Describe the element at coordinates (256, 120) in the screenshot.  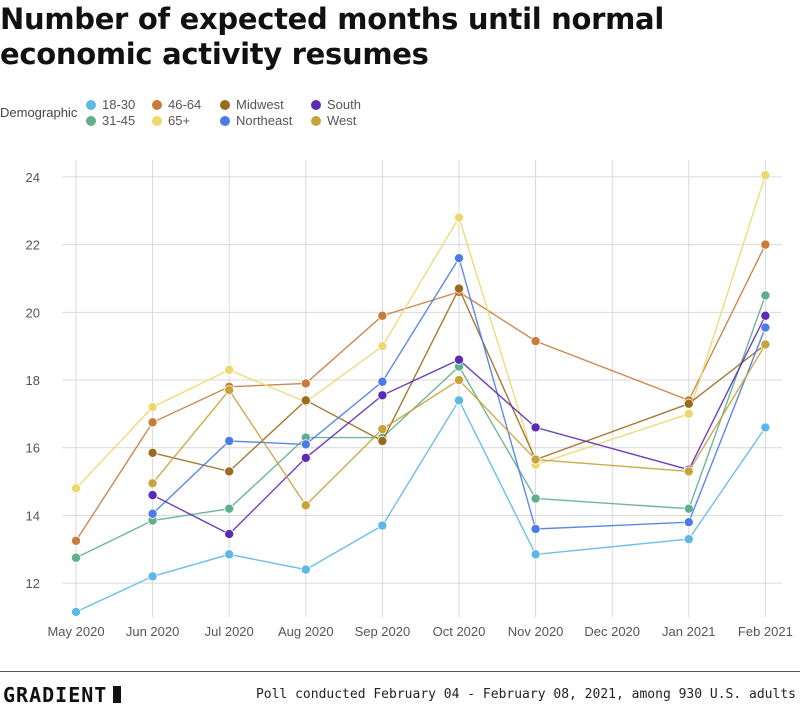
I see `legend-item-northeast: Northeast` at that location.